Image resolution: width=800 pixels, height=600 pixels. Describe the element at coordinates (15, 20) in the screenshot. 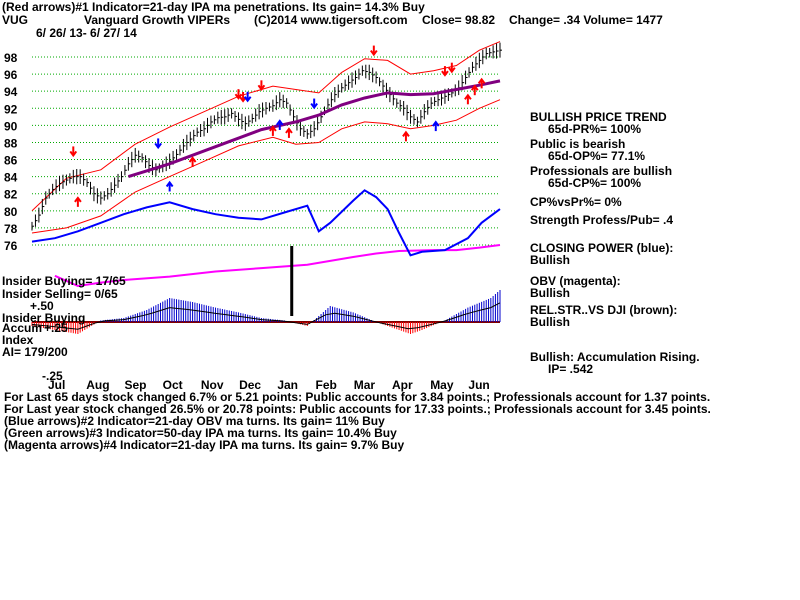

I see `header-symbol: VUG` at that location.